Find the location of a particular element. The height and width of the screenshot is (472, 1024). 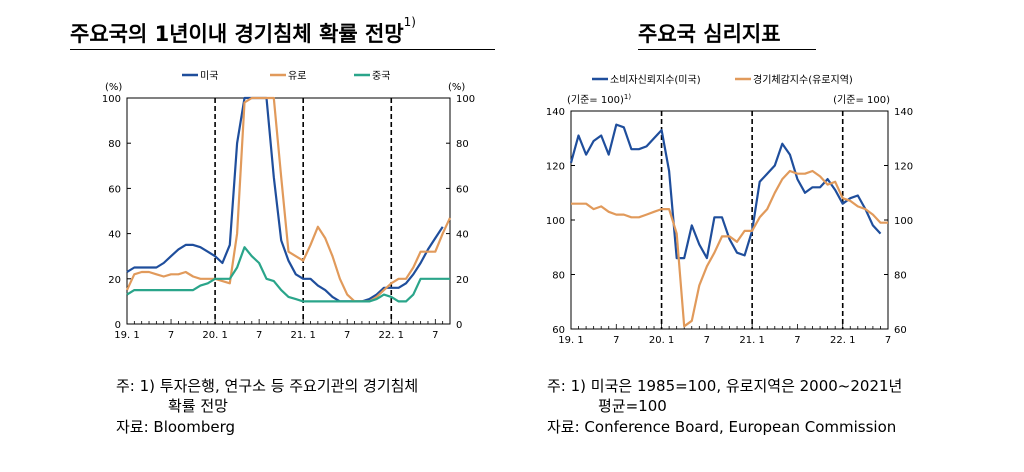

right-title-text: 주요국 심리지표 is located at coordinates (709, 34).